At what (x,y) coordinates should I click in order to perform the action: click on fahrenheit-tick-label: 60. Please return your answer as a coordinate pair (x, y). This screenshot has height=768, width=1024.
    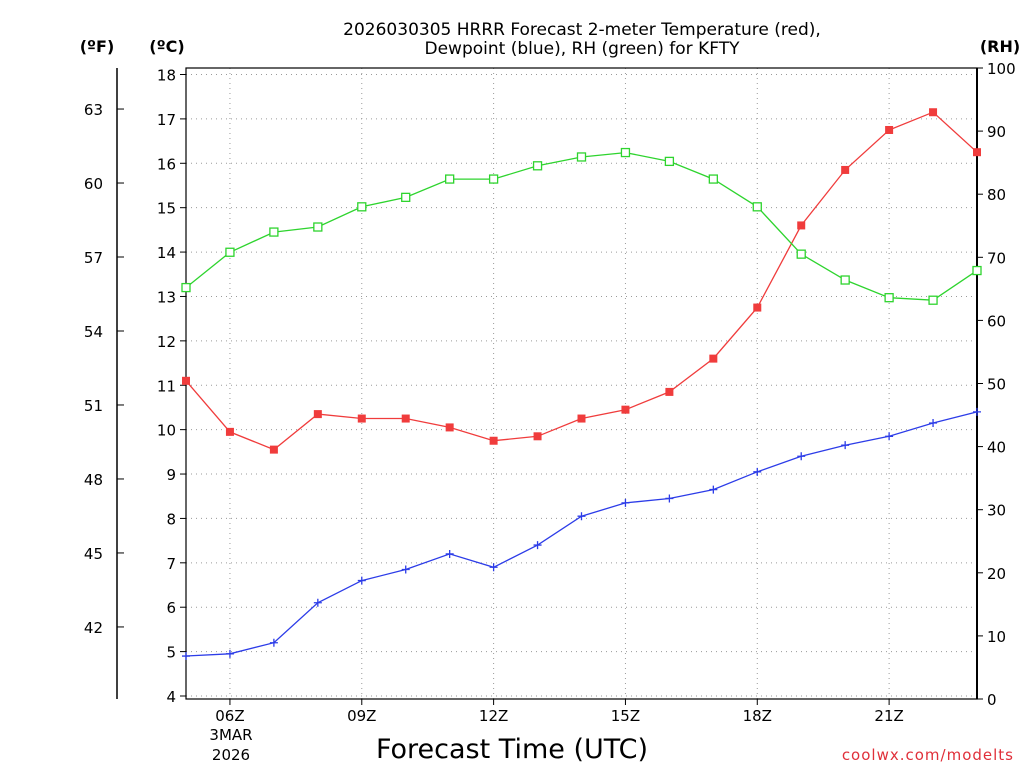
    Looking at the image, I should click on (93, 184).